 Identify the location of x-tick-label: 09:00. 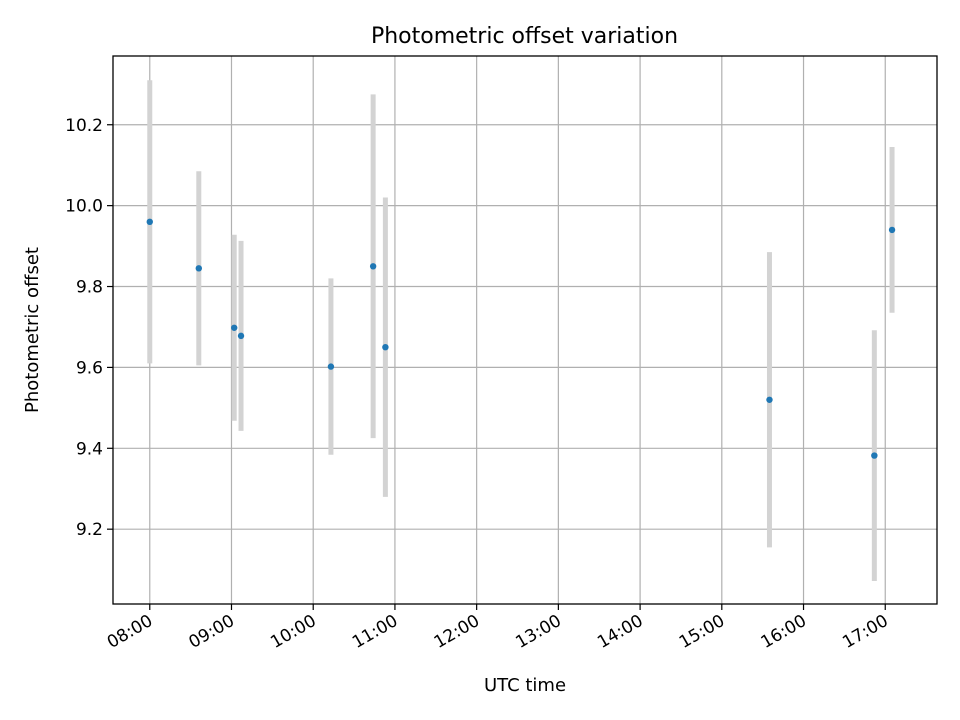
(212, 632).